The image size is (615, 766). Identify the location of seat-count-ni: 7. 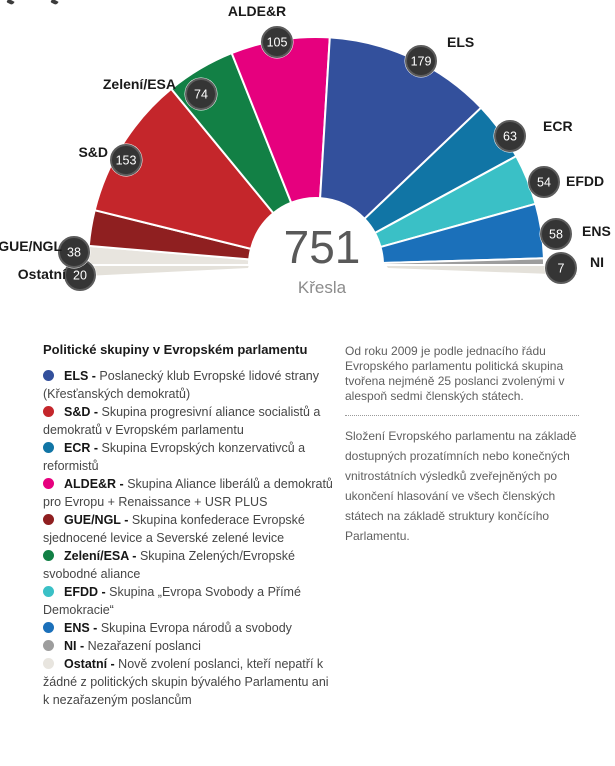
(561, 269).